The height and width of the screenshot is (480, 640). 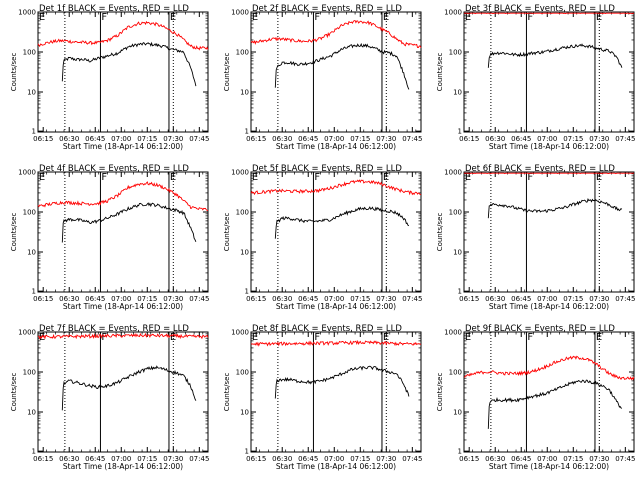 What do you see at coordinates (327, 169) in the screenshot?
I see `panel-title: Det 5f BLACK = Events, RED = LLD` at bounding box center [327, 169].